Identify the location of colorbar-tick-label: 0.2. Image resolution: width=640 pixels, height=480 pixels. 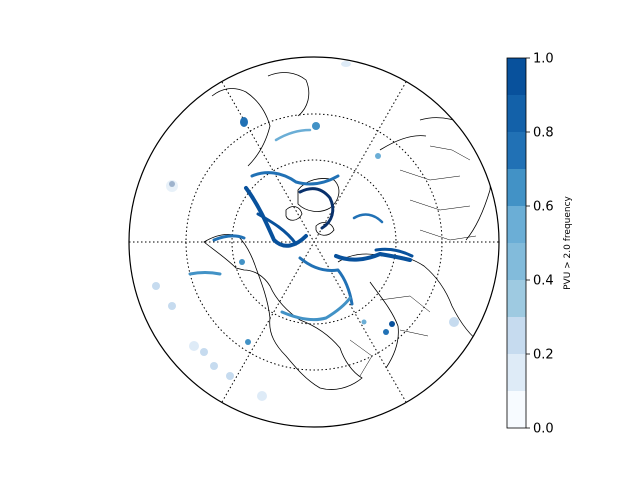
(543, 355).